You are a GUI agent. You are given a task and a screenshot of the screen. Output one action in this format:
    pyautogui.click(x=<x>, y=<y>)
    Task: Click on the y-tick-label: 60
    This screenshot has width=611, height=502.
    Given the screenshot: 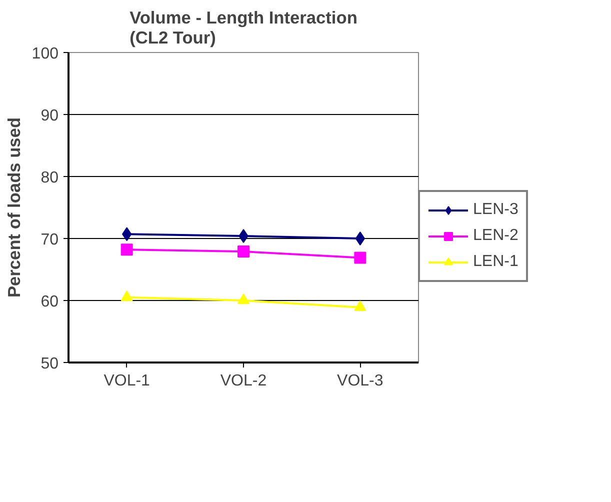 What is the action you would take?
    pyautogui.click(x=49, y=302)
    